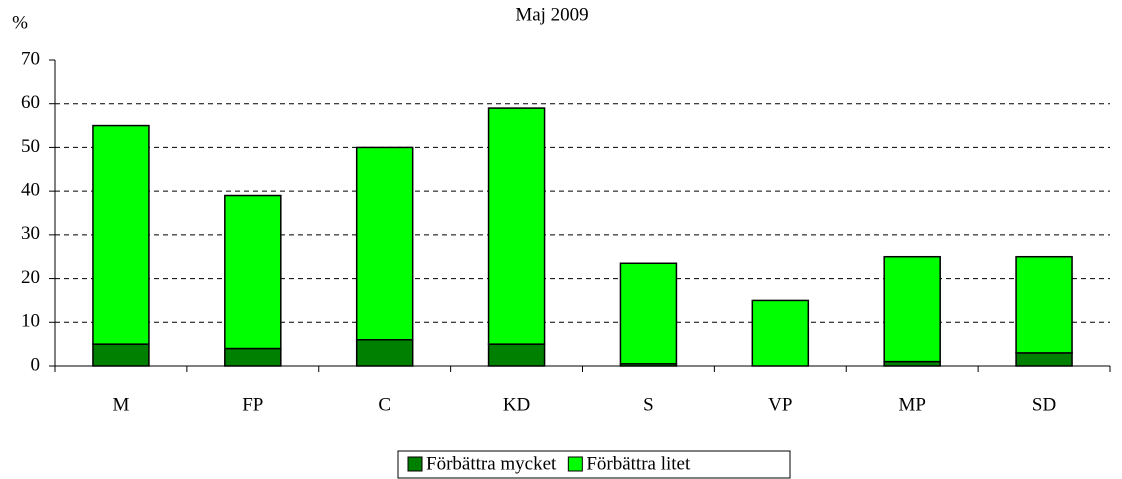 The width and height of the screenshot is (1122, 479). What do you see at coordinates (30, 321) in the screenshot?
I see `y-tick-label: 10` at bounding box center [30, 321].